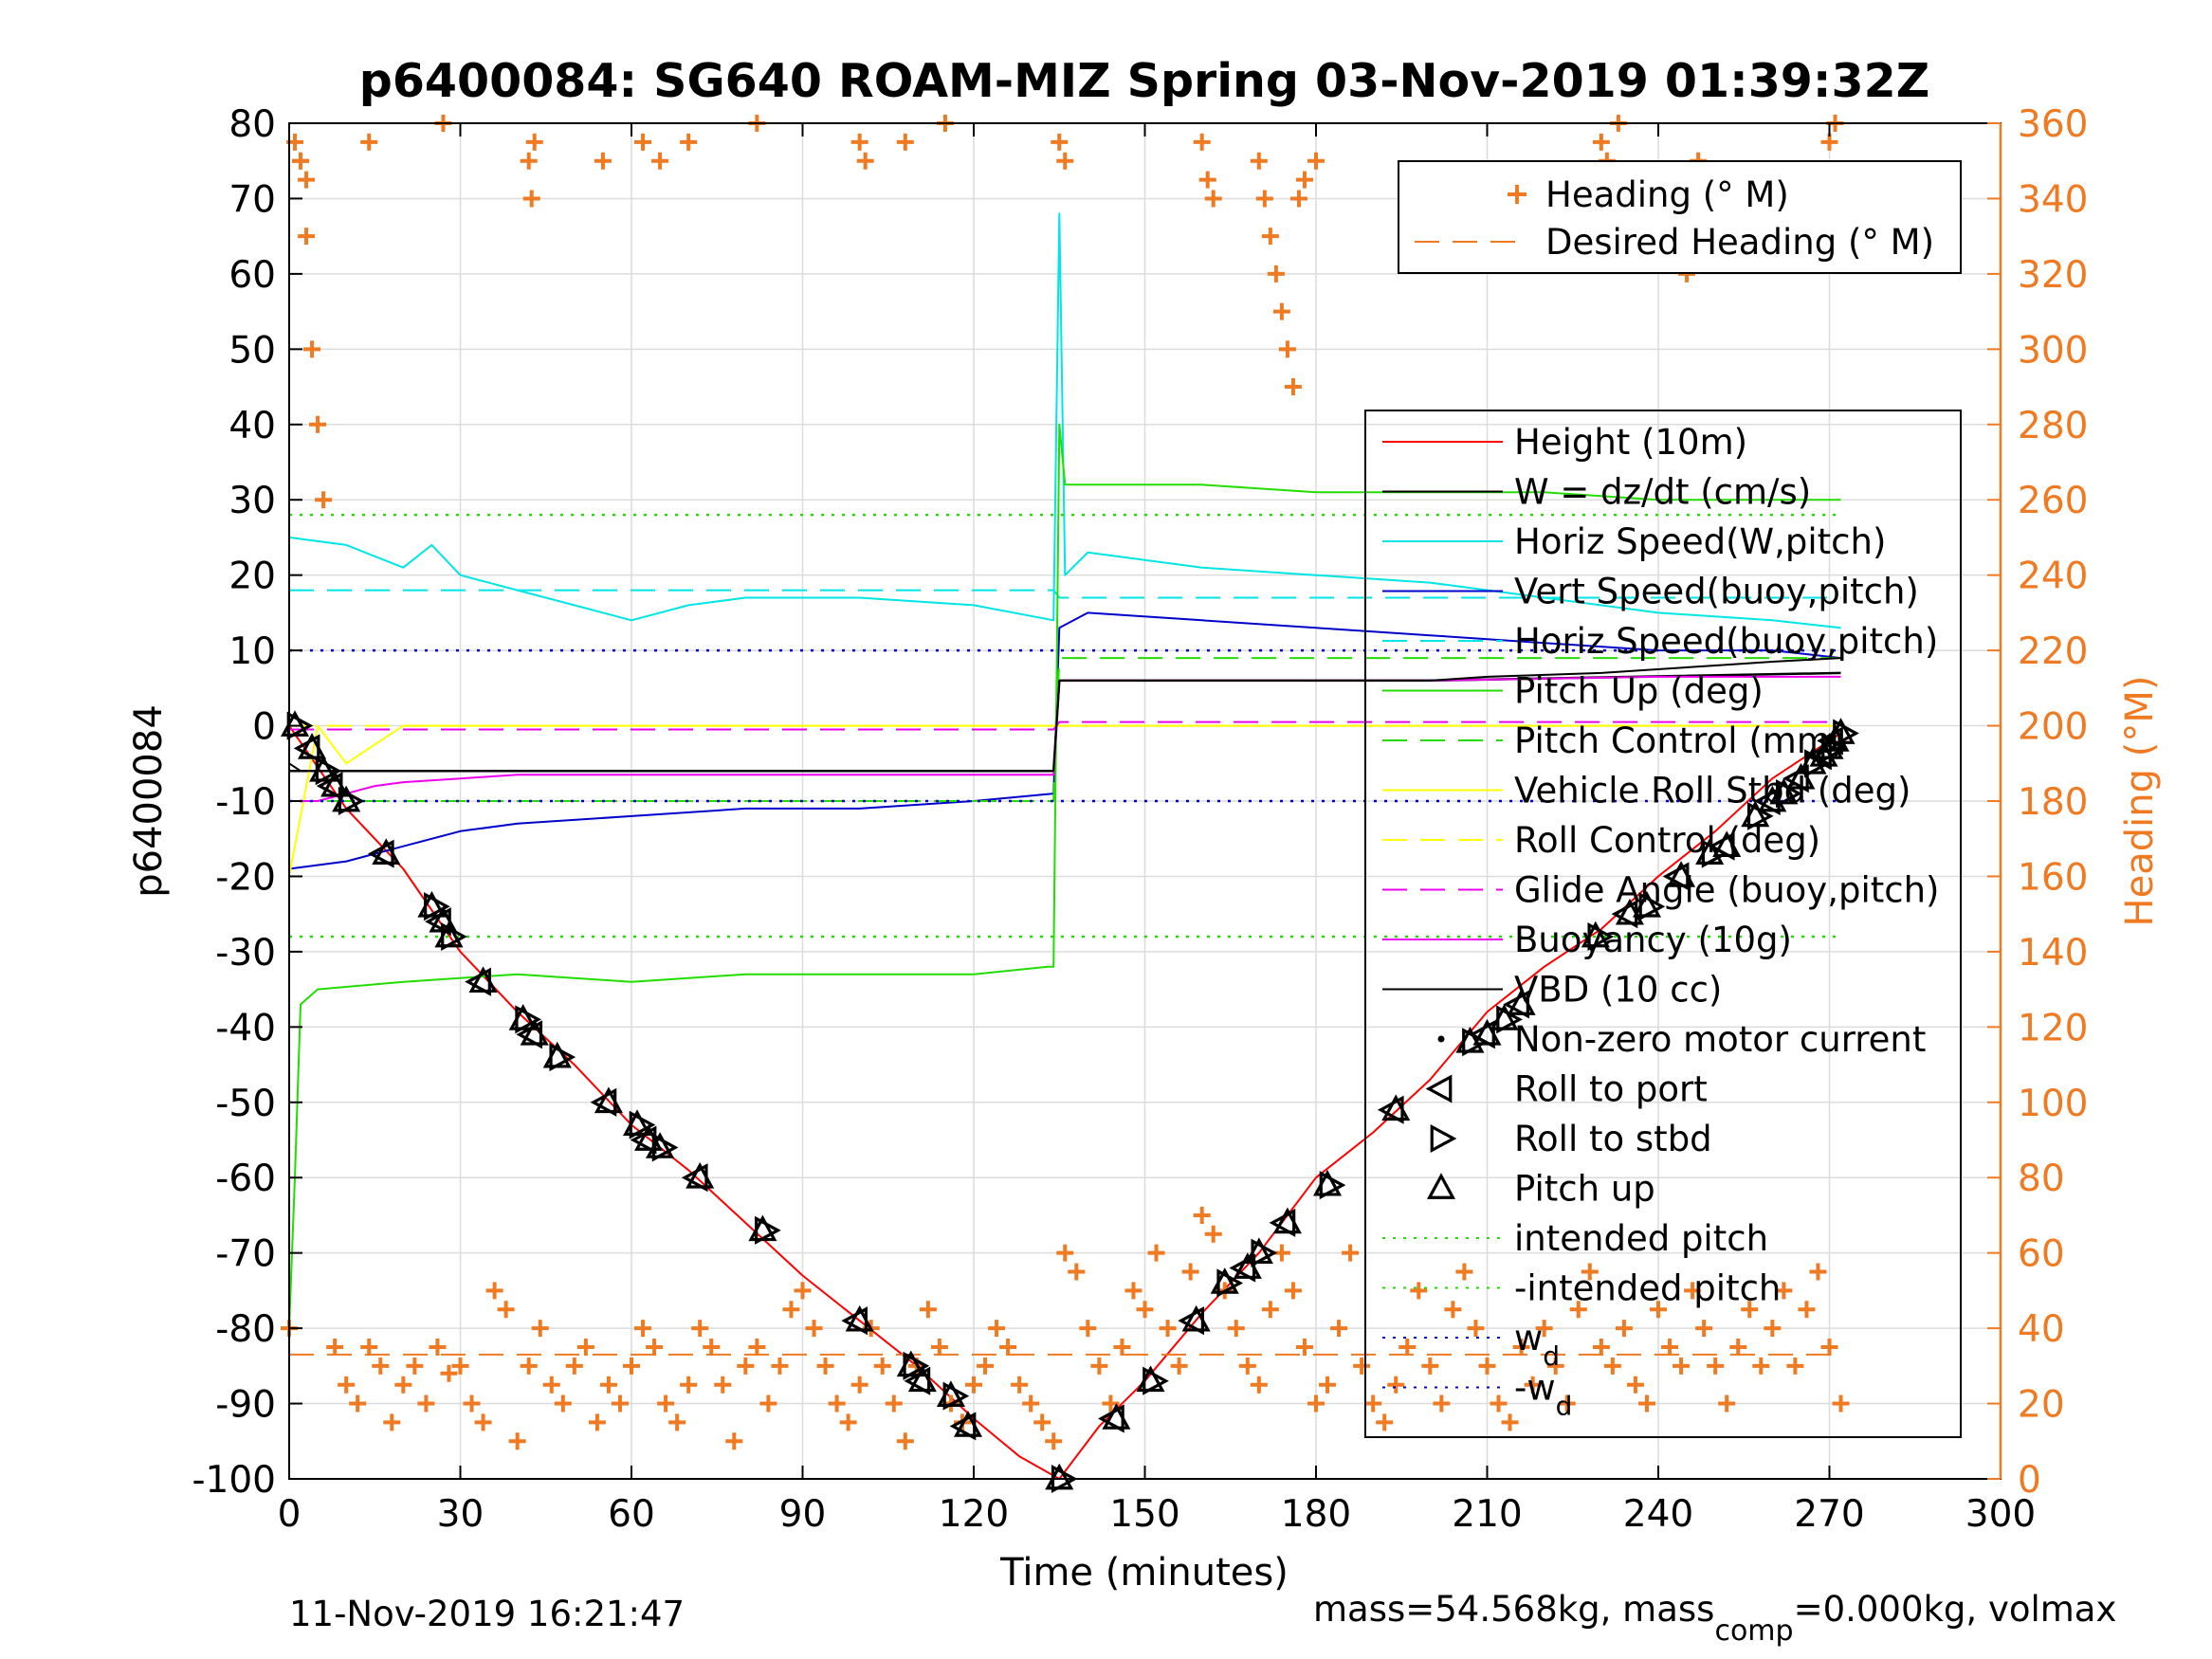 The height and width of the screenshot is (1659, 2212). I want to click on legend-label: W = dz/dt (cm/s), so click(1662, 492).